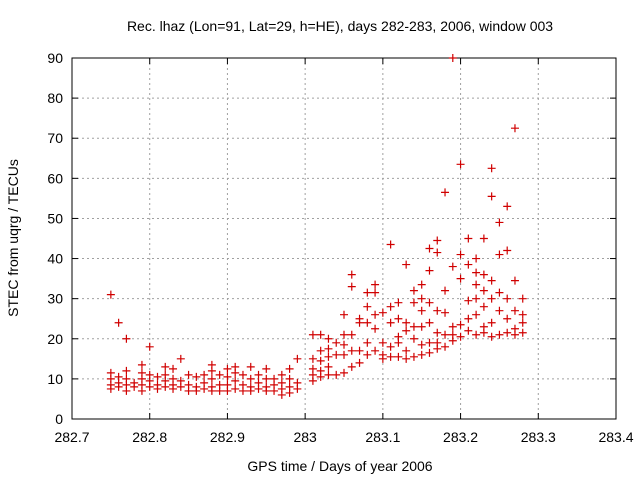 This screenshot has height=480, width=640. I want to click on x-tick-label: 283, so click(305, 437).